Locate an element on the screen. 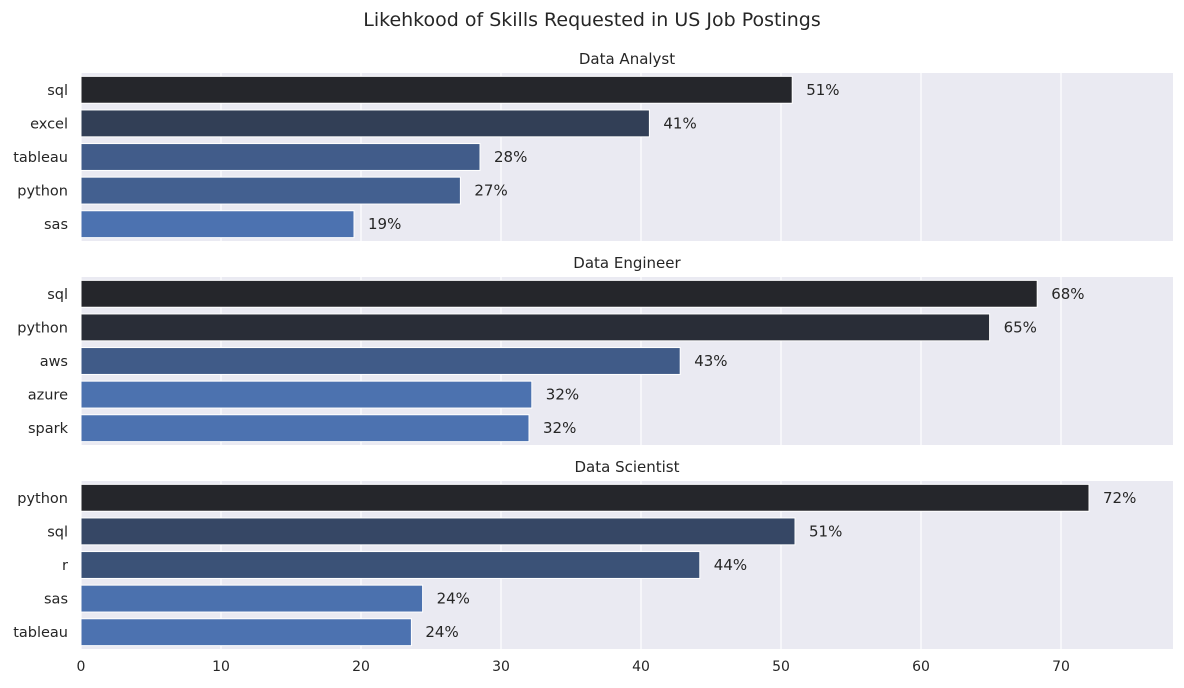 The height and width of the screenshot is (688, 1184). value-label: 27% is located at coordinates (490, 191).